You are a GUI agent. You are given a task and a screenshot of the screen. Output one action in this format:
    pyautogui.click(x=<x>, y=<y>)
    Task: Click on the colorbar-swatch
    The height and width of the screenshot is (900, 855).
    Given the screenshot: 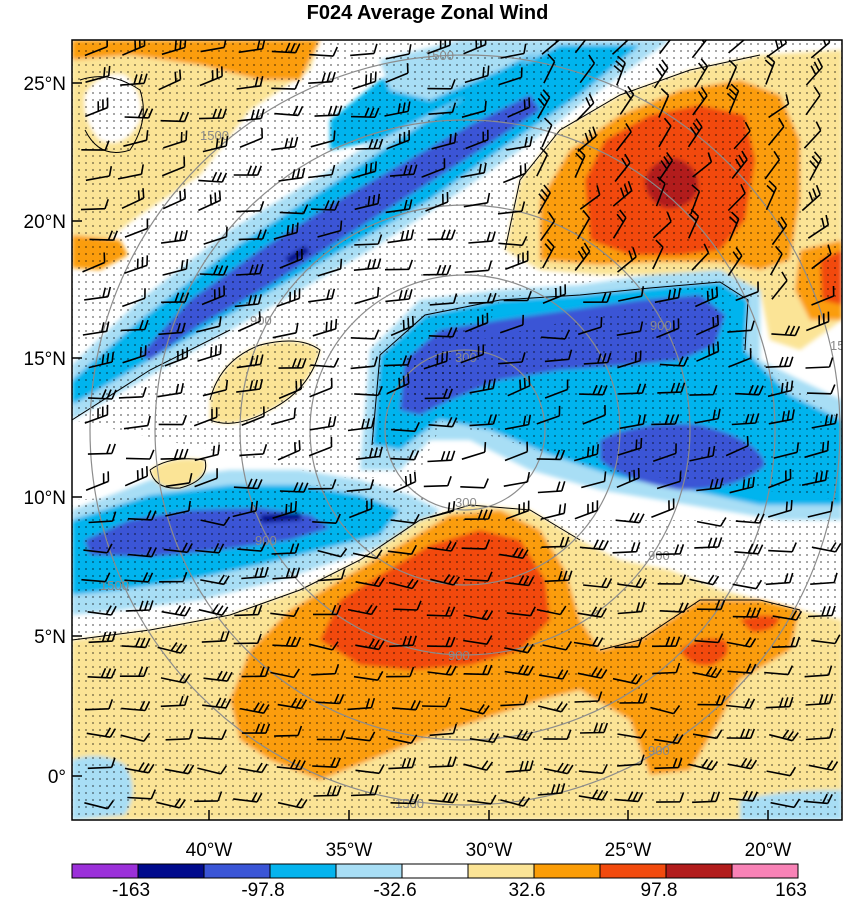 What is the action you would take?
    pyautogui.click(x=369, y=871)
    